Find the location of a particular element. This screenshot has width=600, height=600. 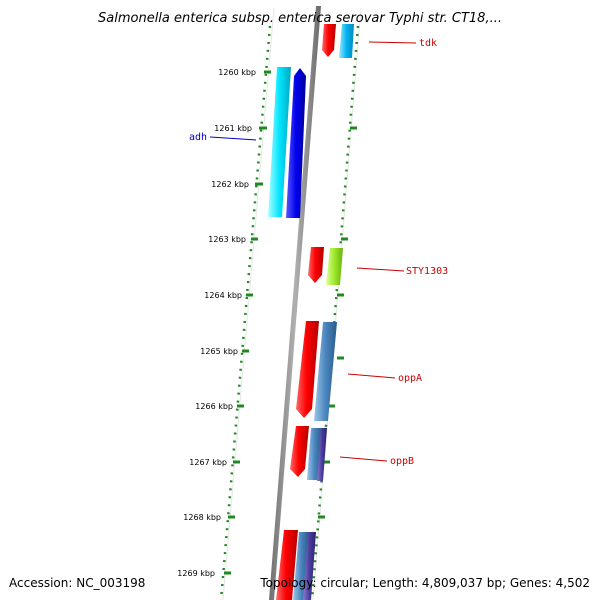

tdk-feature is located at coordinates (329, 40).